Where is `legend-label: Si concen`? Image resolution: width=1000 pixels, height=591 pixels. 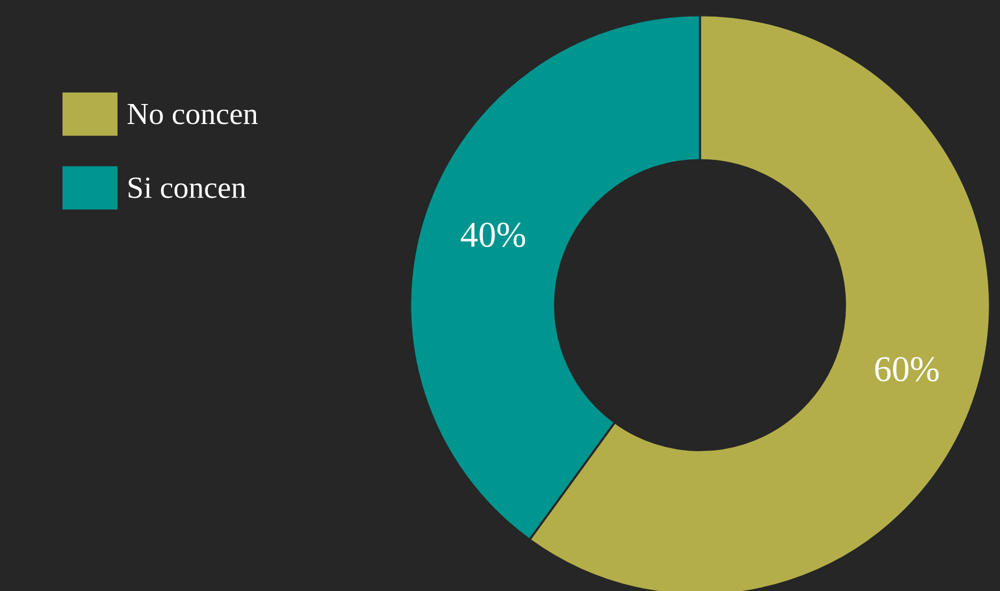 legend-label: Si concen is located at coordinates (187, 188).